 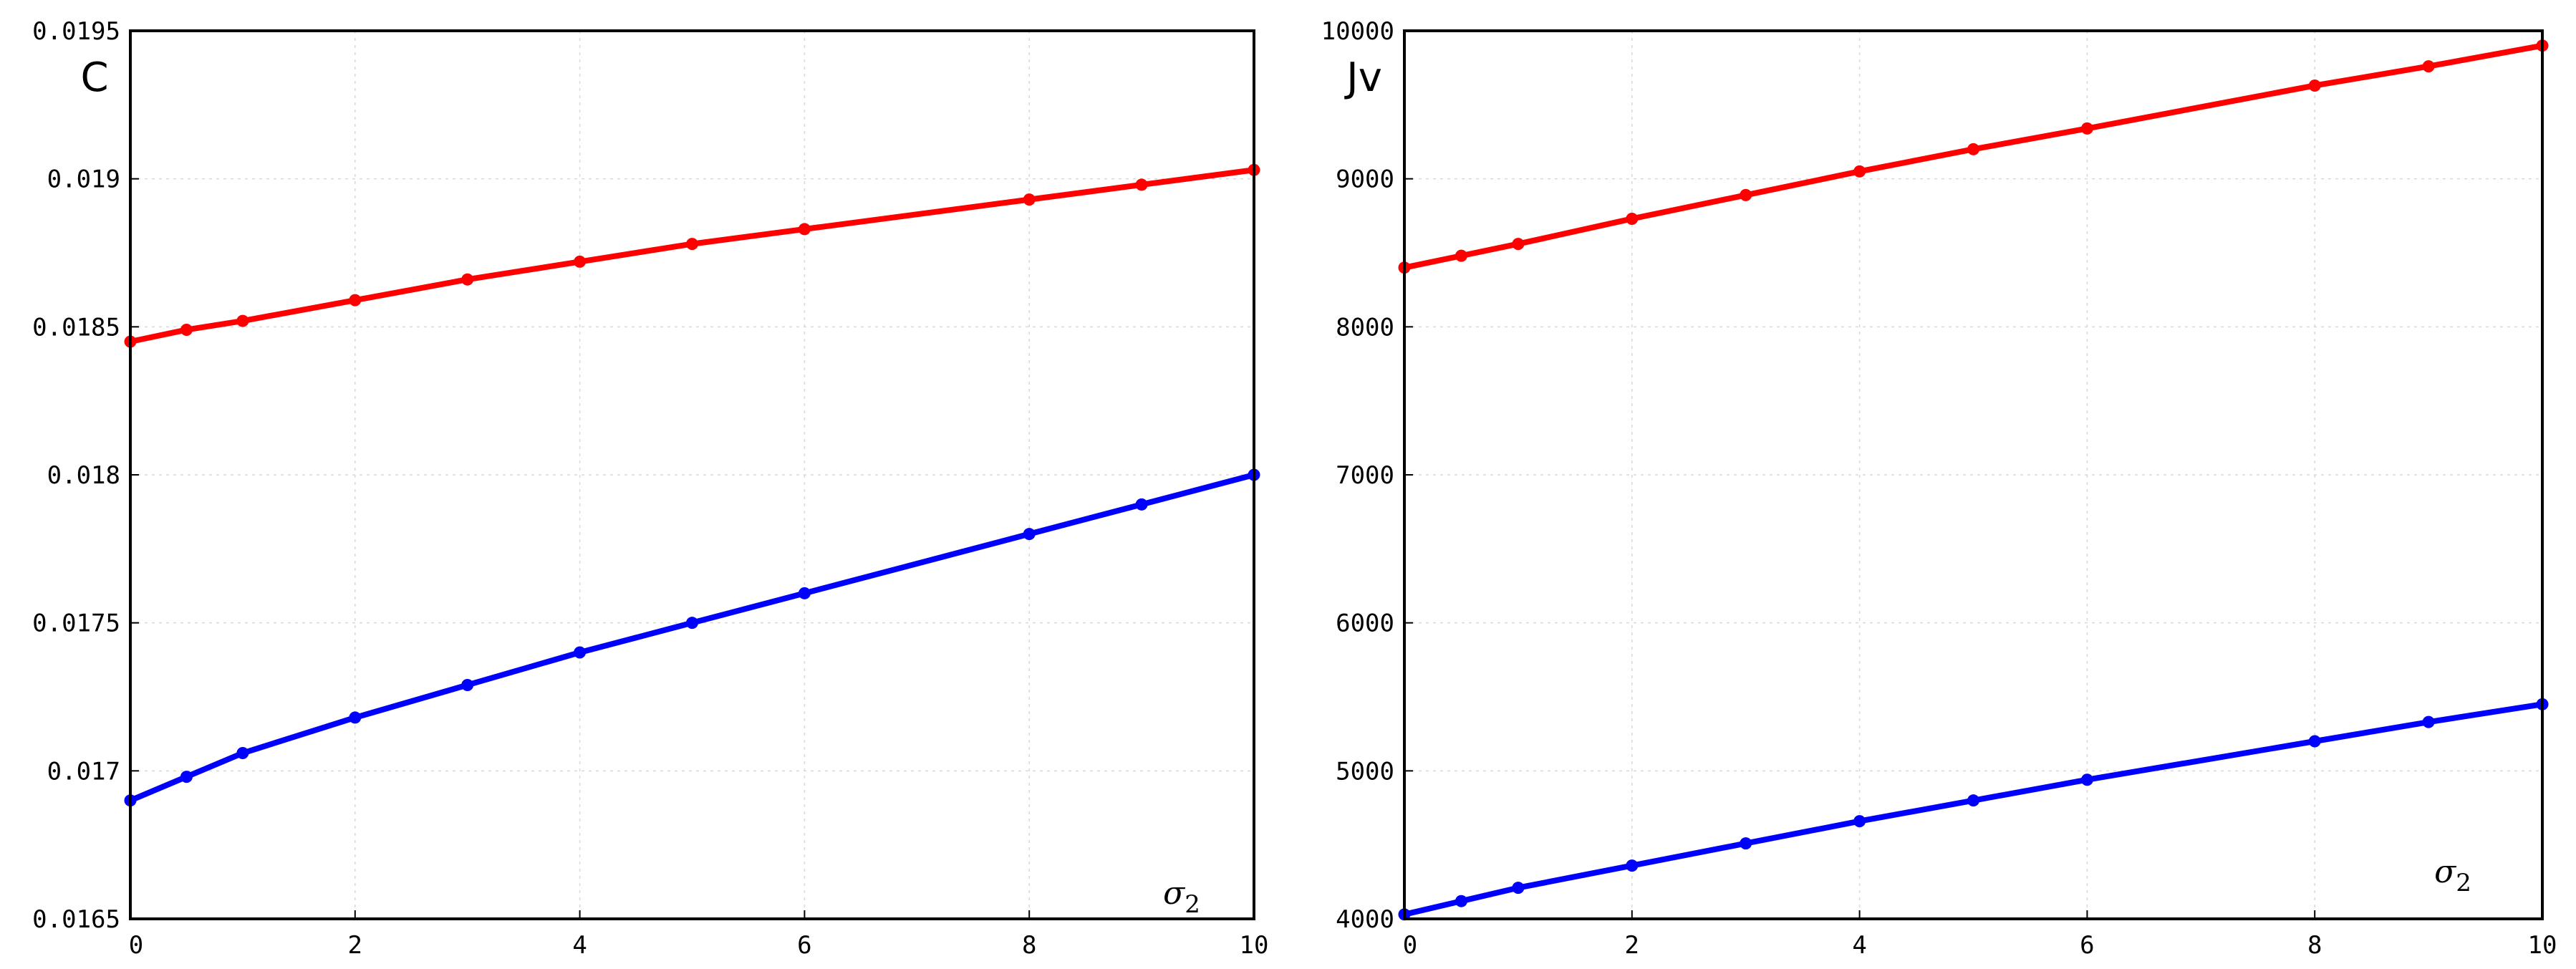 I want to click on y-tick-label: 0.017, so click(x=83, y=771).